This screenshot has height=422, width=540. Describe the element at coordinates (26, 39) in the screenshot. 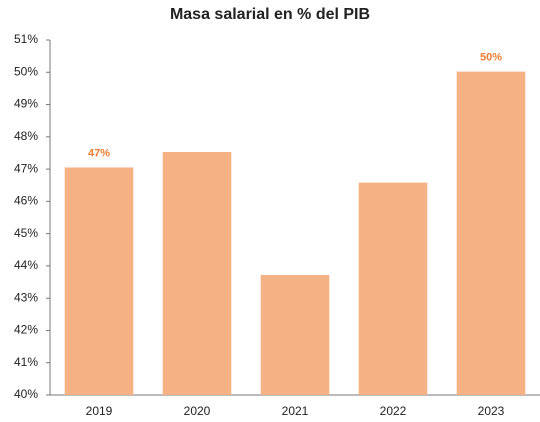

I see `y-tick-label: 51%` at that location.